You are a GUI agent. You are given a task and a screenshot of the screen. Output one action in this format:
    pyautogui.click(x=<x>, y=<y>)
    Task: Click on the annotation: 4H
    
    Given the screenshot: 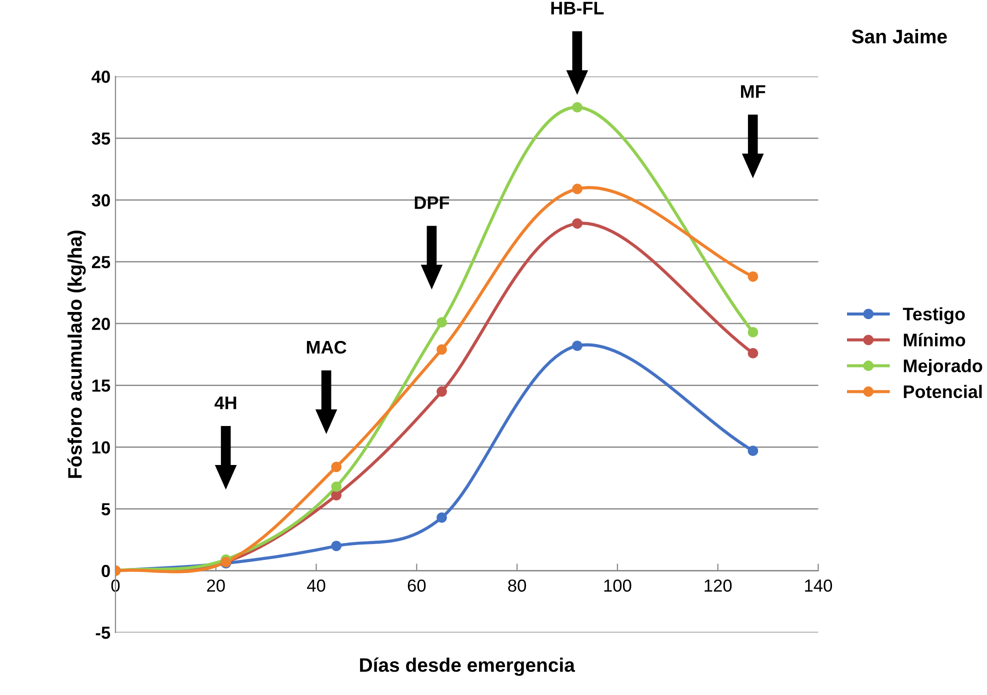 What is the action you would take?
    pyautogui.click(x=225, y=403)
    